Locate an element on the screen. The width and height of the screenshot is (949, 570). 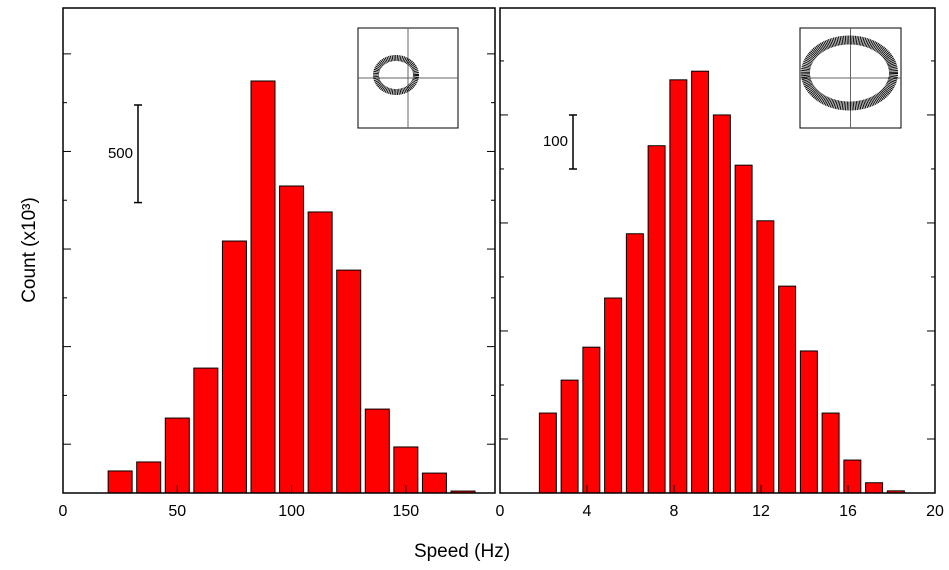
x-tick-label: 100 is located at coordinates (291, 511).